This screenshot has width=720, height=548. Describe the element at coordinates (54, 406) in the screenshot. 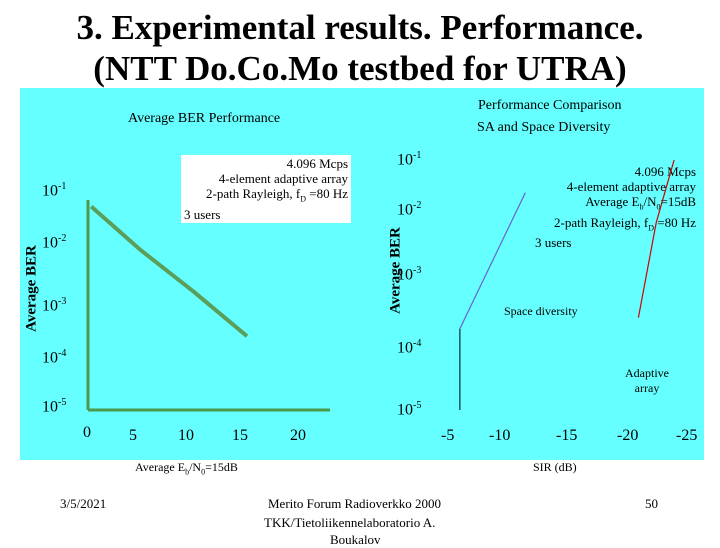

I see `left-y-tick-5: 10⁻⁵` at that location.